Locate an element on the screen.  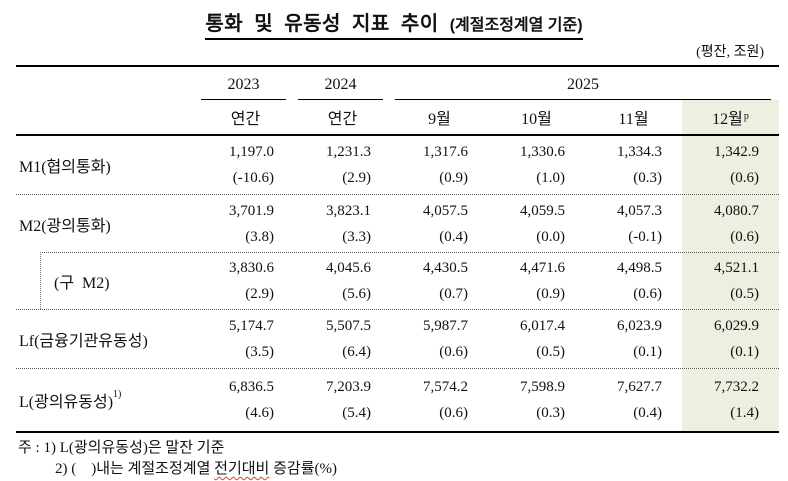
month-header-row: 연간 연간 9월 10월 11월 12월 p is located at coordinates (397, 118).